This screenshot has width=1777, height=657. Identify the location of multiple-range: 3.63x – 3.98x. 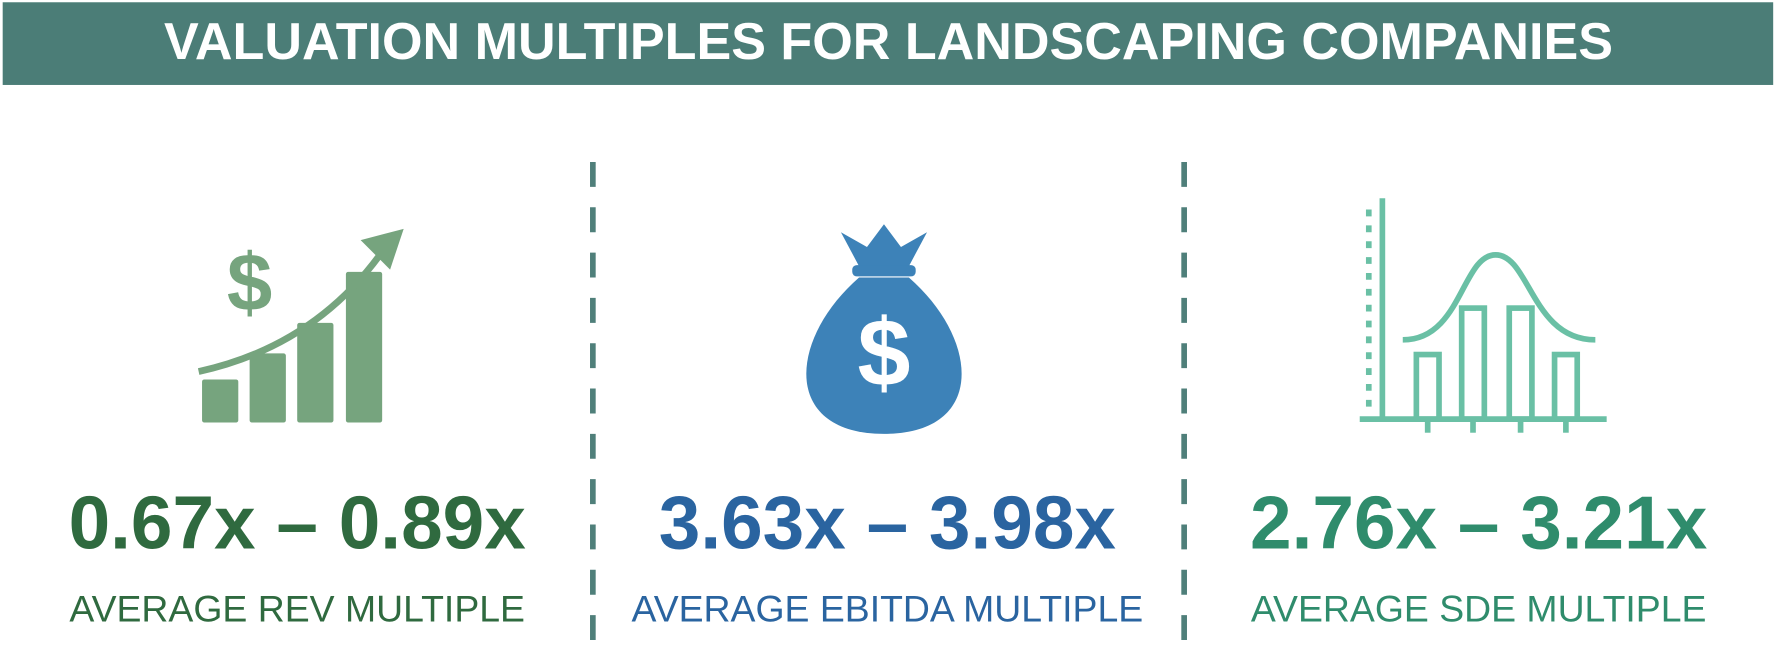
(888, 523).